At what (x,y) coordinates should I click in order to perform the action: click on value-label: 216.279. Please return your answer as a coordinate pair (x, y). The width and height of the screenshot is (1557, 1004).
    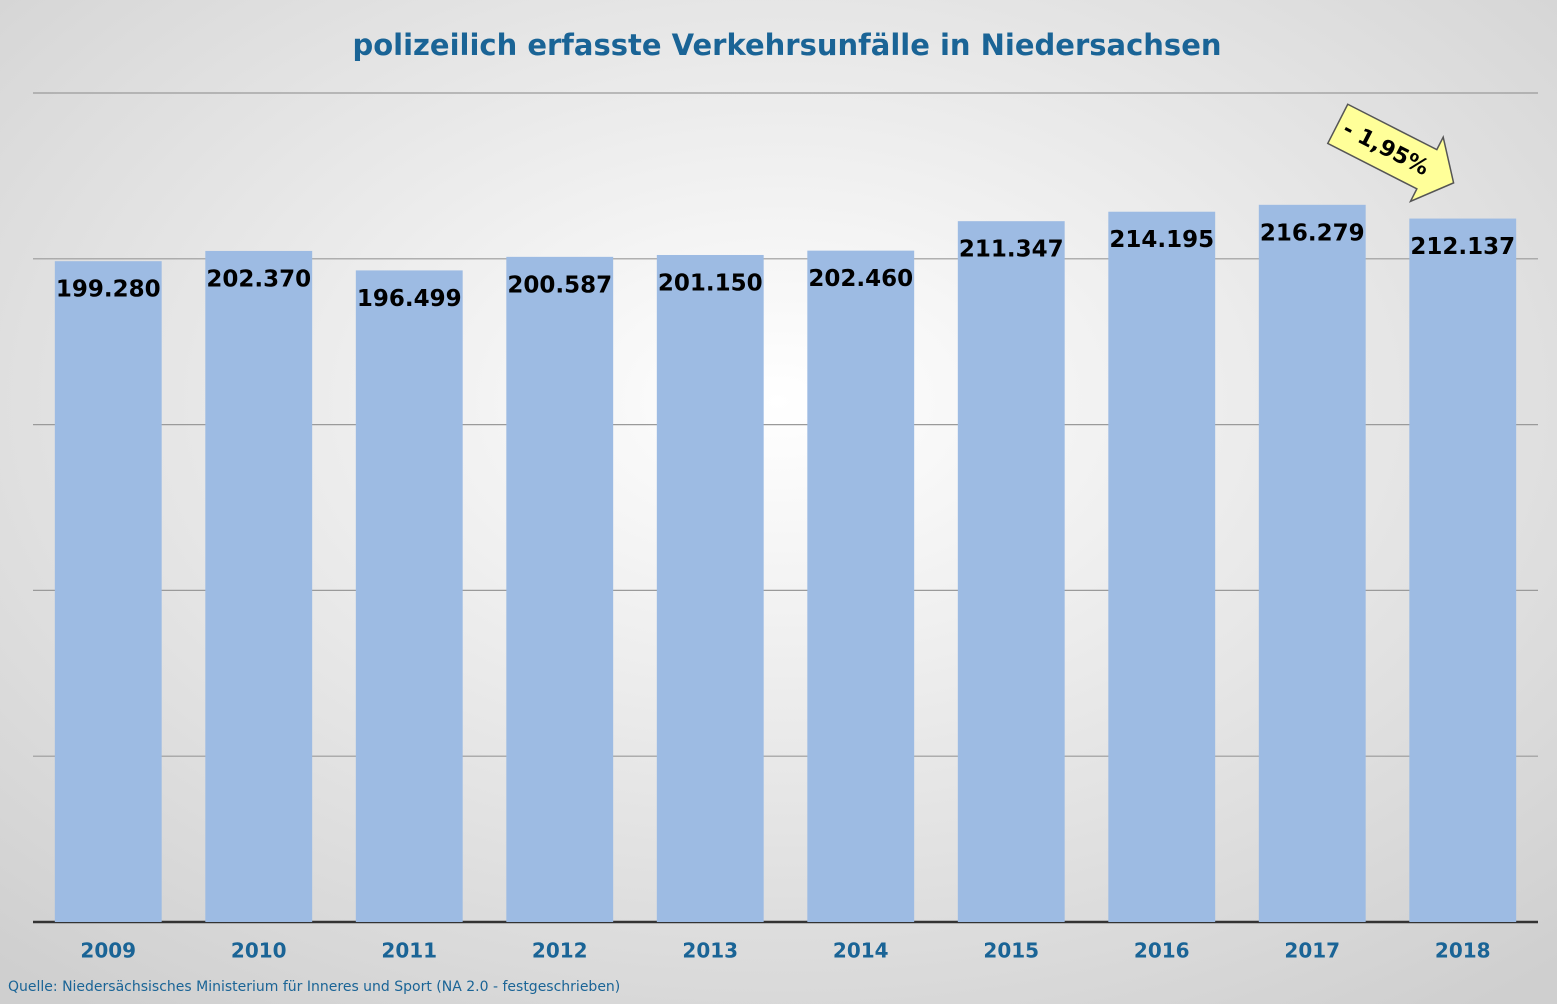
    Looking at the image, I should click on (1312, 233).